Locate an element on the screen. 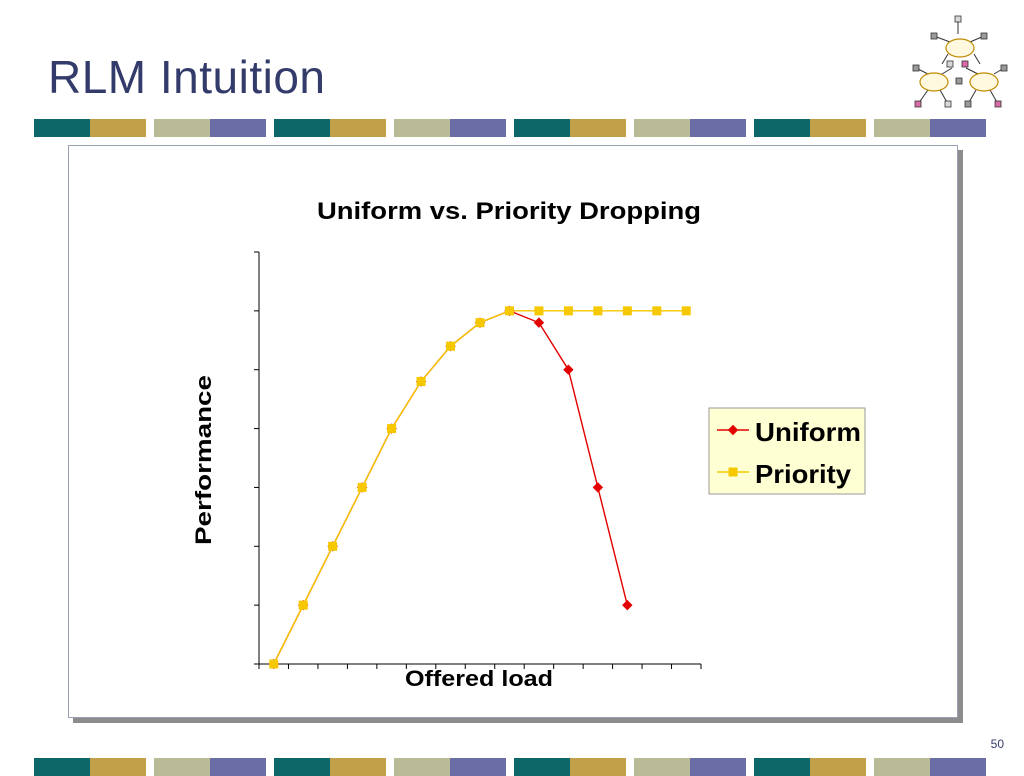 The height and width of the screenshot is (776, 1024). x-axis-label: Offered load is located at coordinates (479, 678).